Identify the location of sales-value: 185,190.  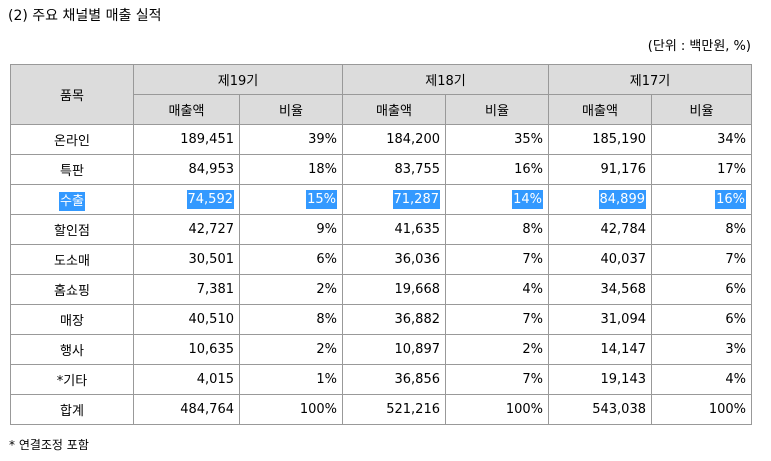
(619, 139).